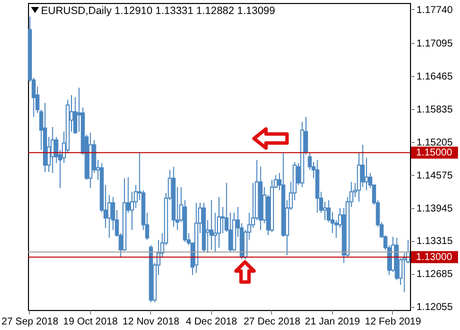 This screenshot has height=330, width=460. Describe the element at coordinates (434, 153) in the screenshot. I see `ref-line-label: 1.15000` at that location.